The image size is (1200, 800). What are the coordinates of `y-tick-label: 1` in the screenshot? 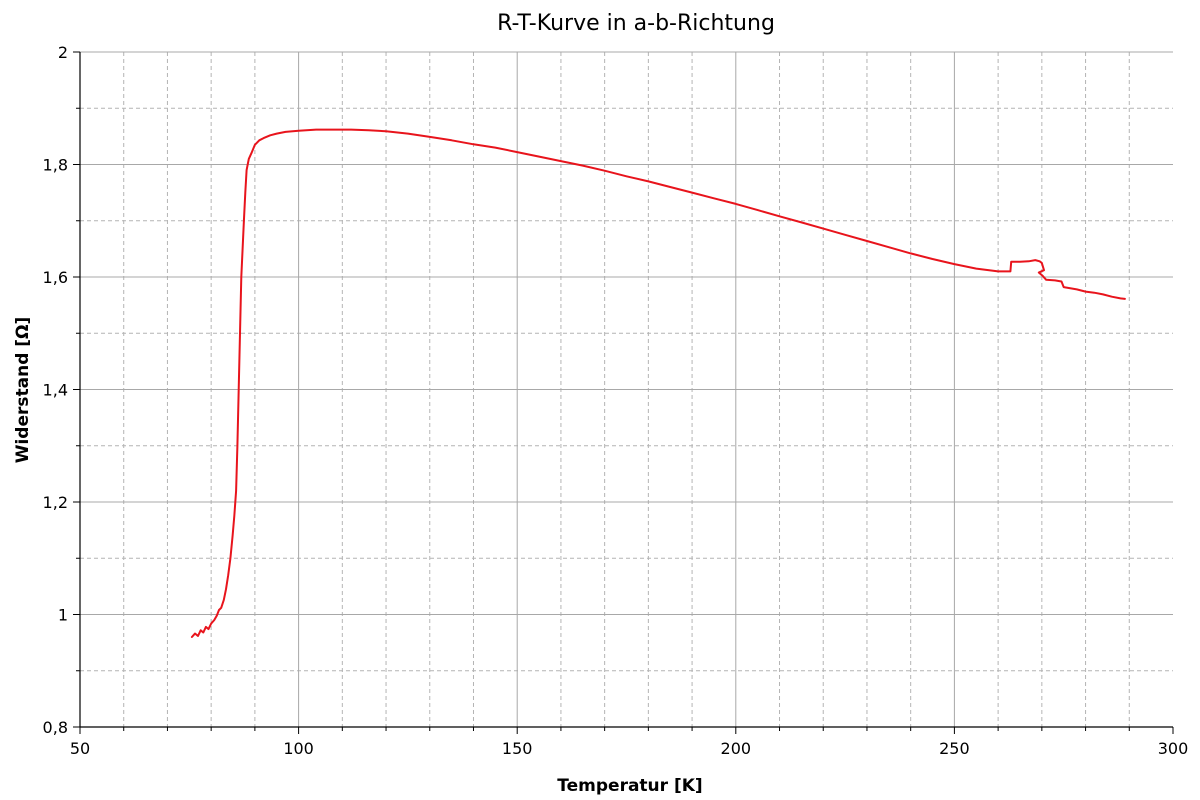 It's located at (63, 615).